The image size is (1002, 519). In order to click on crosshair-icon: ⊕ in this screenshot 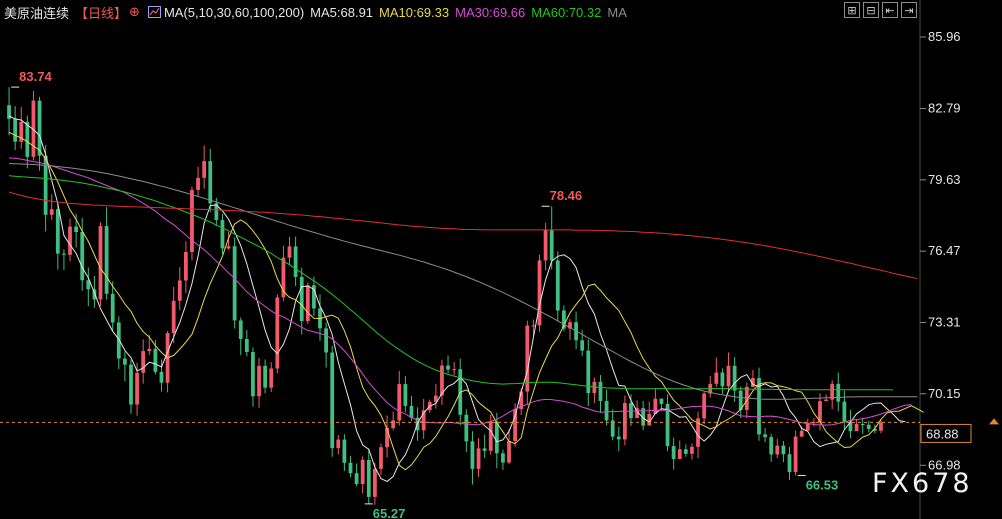, I will do `click(134, 11)`.